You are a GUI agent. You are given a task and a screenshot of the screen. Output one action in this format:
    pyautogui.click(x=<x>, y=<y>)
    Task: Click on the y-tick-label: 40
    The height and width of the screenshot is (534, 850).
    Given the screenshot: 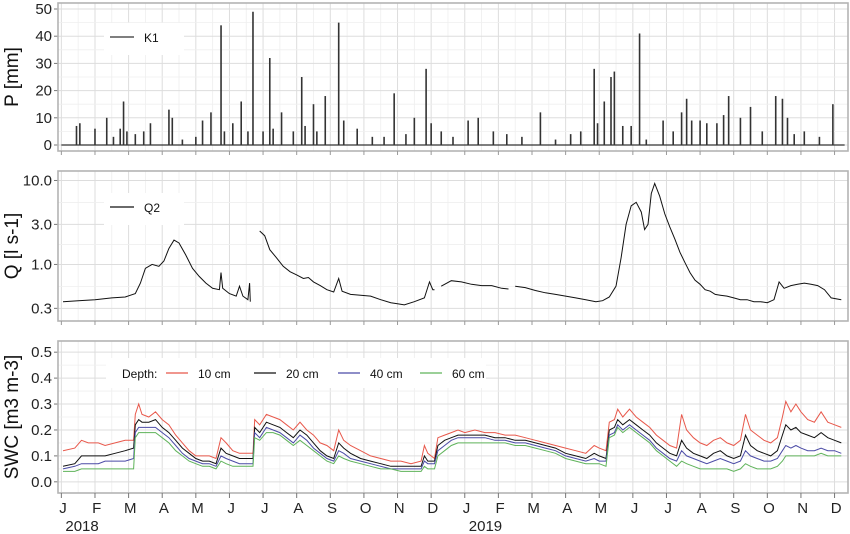 What is the action you would take?
    pyautogui.click(x=43, y=36)
    